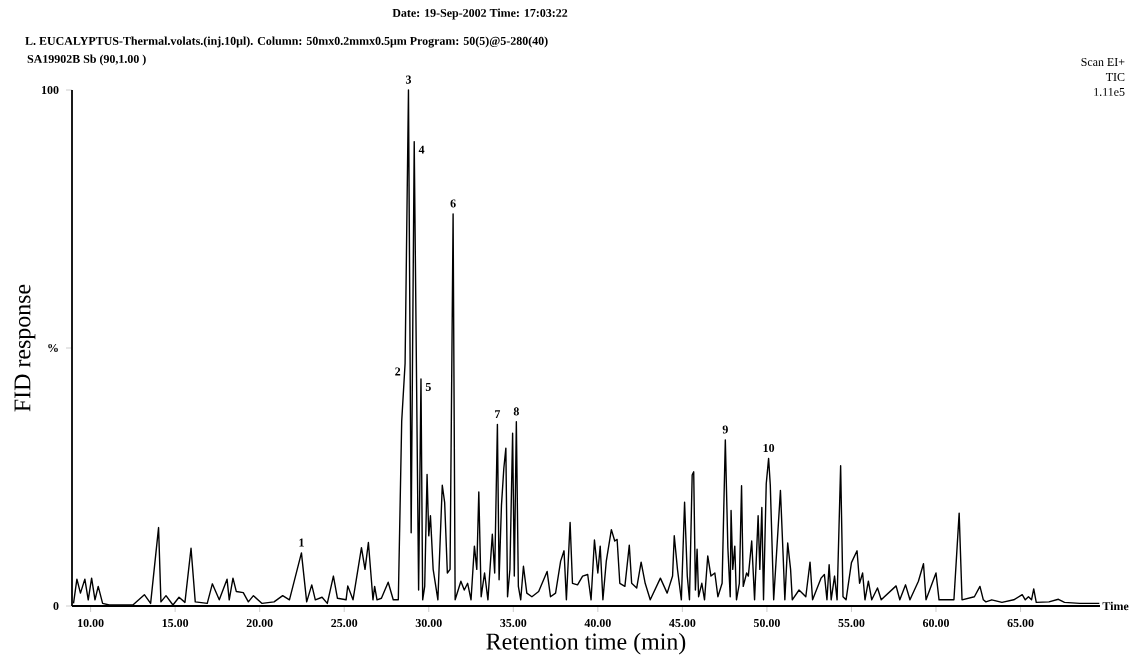 The image size is (1146, 668). I want to click on annotation: 6, so click(453, 203).